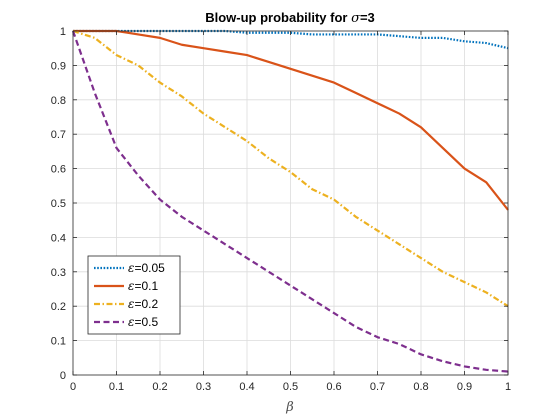 The image size is (560, 420). Describe the element at coordinates (290, 387) in the screenshot. I see `x-tick-label: 0.5` at that location.